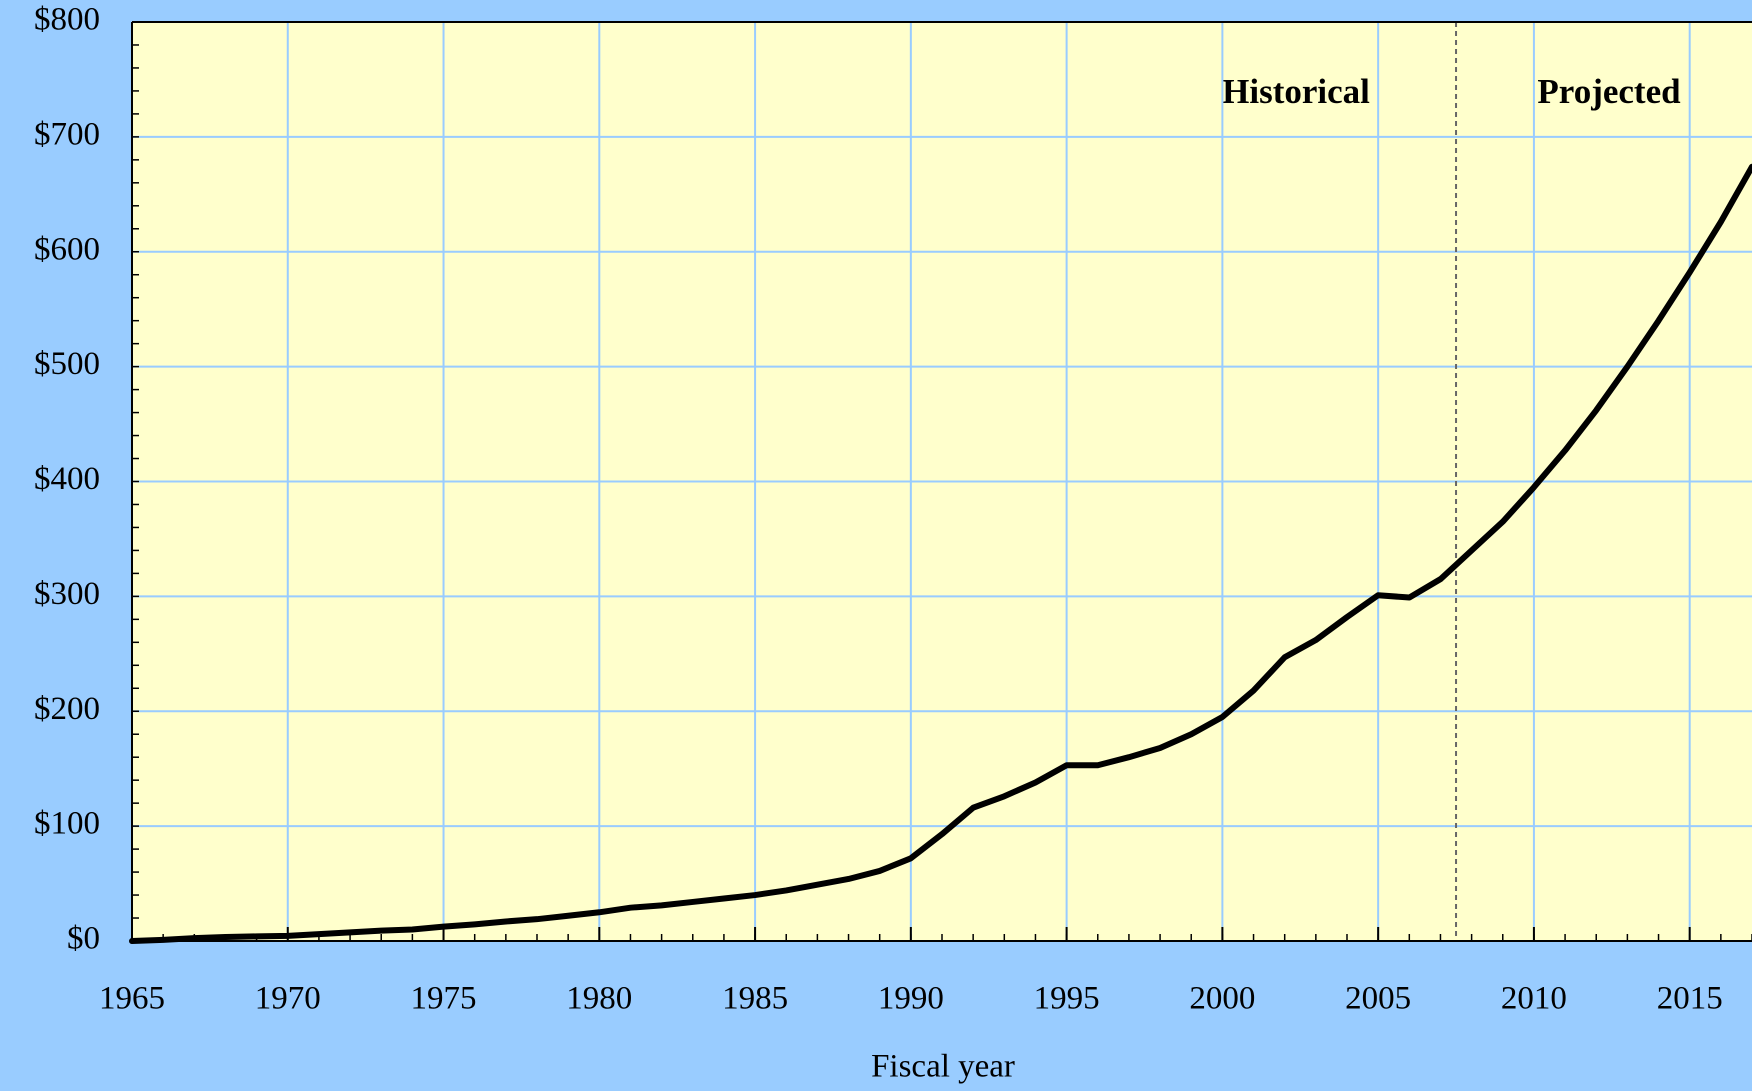  Describe the element at coordinates (67, 594) in the screenshot. I see `y-tick-label: $300` at that location.